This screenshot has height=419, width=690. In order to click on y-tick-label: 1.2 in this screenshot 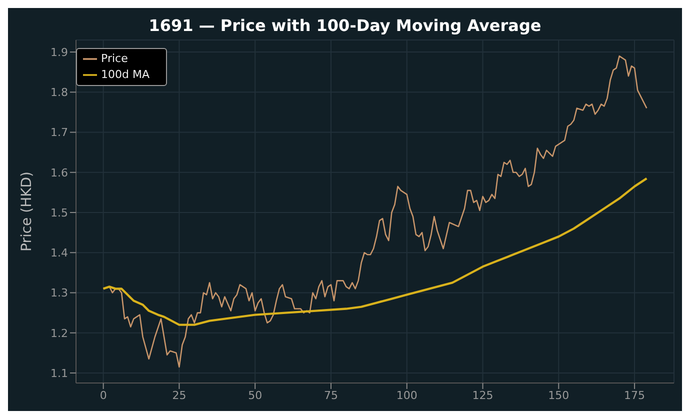, I will do `click(59, 333)`.